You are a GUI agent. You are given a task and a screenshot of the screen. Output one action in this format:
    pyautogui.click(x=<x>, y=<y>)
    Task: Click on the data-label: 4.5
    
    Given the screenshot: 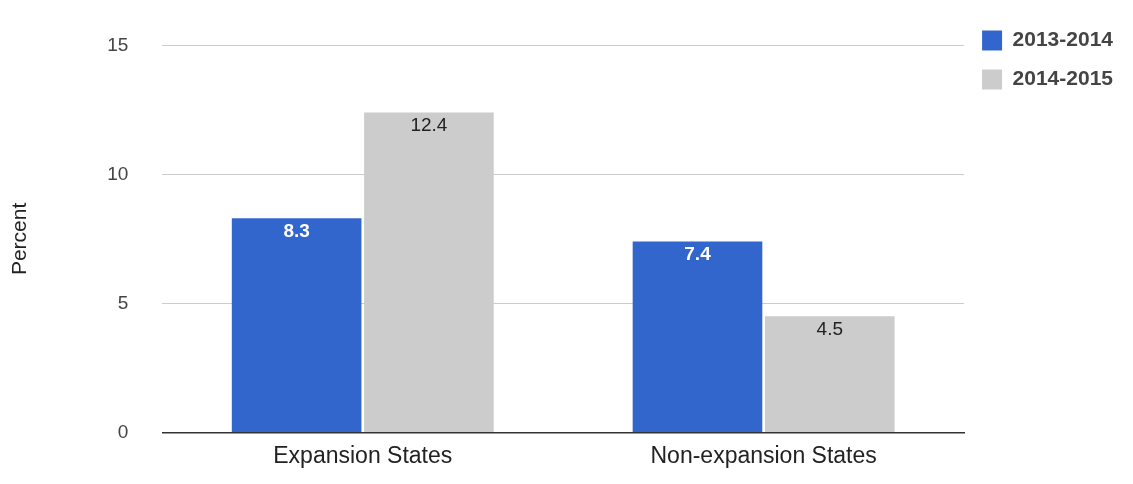 What is the action you would take?
    pyautogui.click(x=829, y=329)
    